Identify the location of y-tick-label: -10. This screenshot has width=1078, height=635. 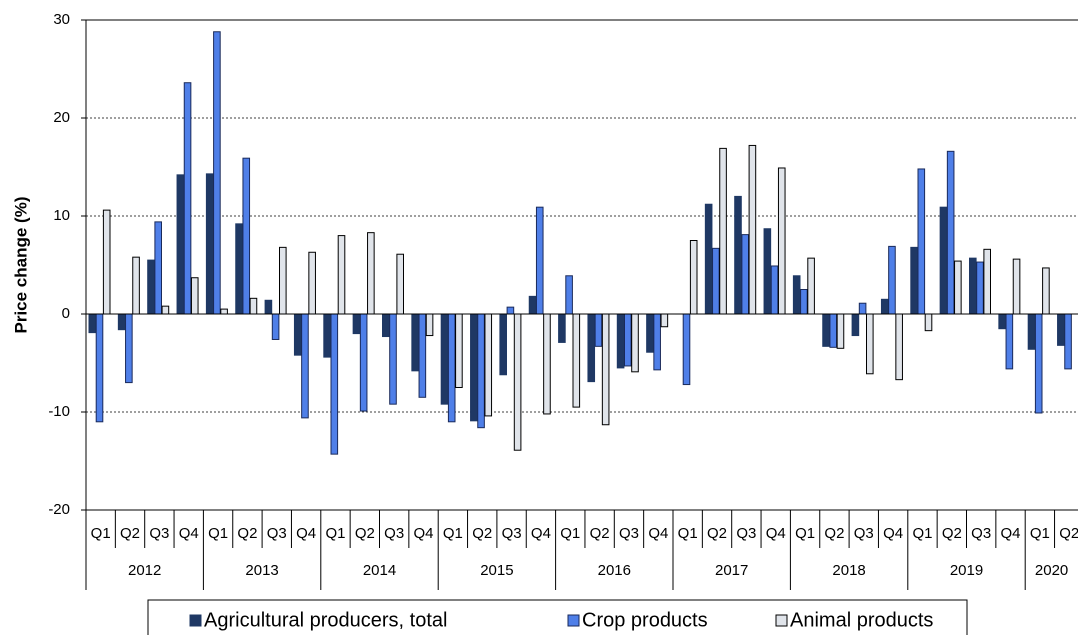
(59, 411).